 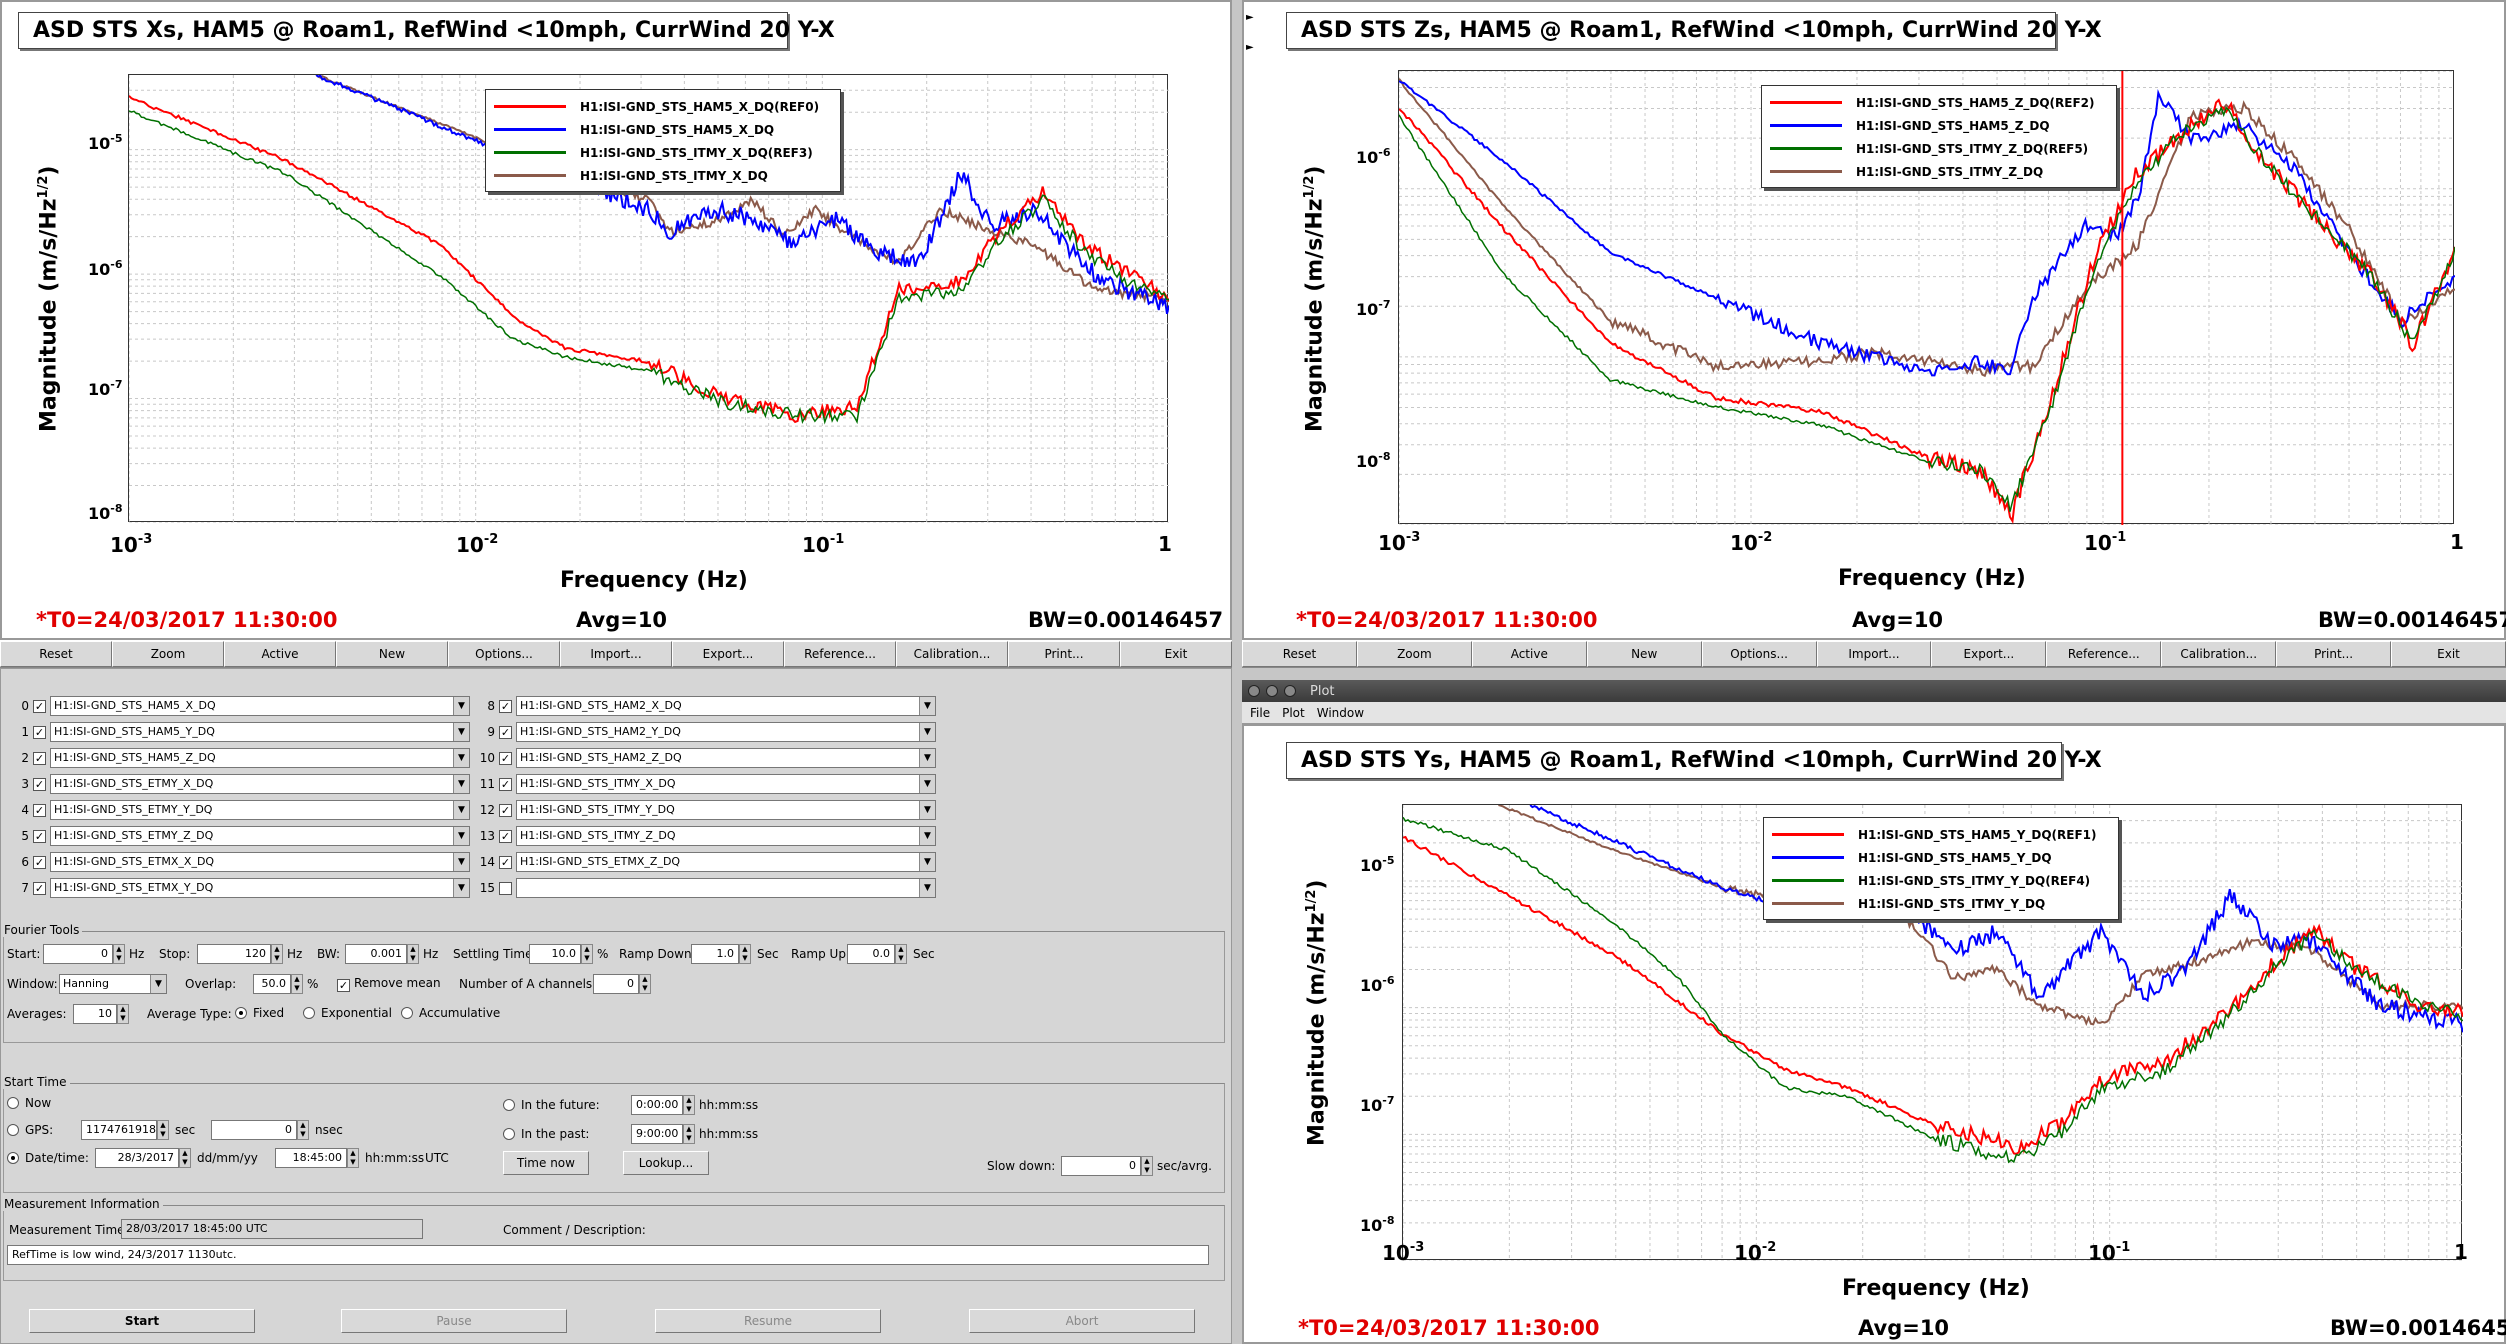 What do you see at coordinates (689, 1134) in the screenshot?
I see `past-spinner: ▲ ▼` at bounding box center [689, 1134].